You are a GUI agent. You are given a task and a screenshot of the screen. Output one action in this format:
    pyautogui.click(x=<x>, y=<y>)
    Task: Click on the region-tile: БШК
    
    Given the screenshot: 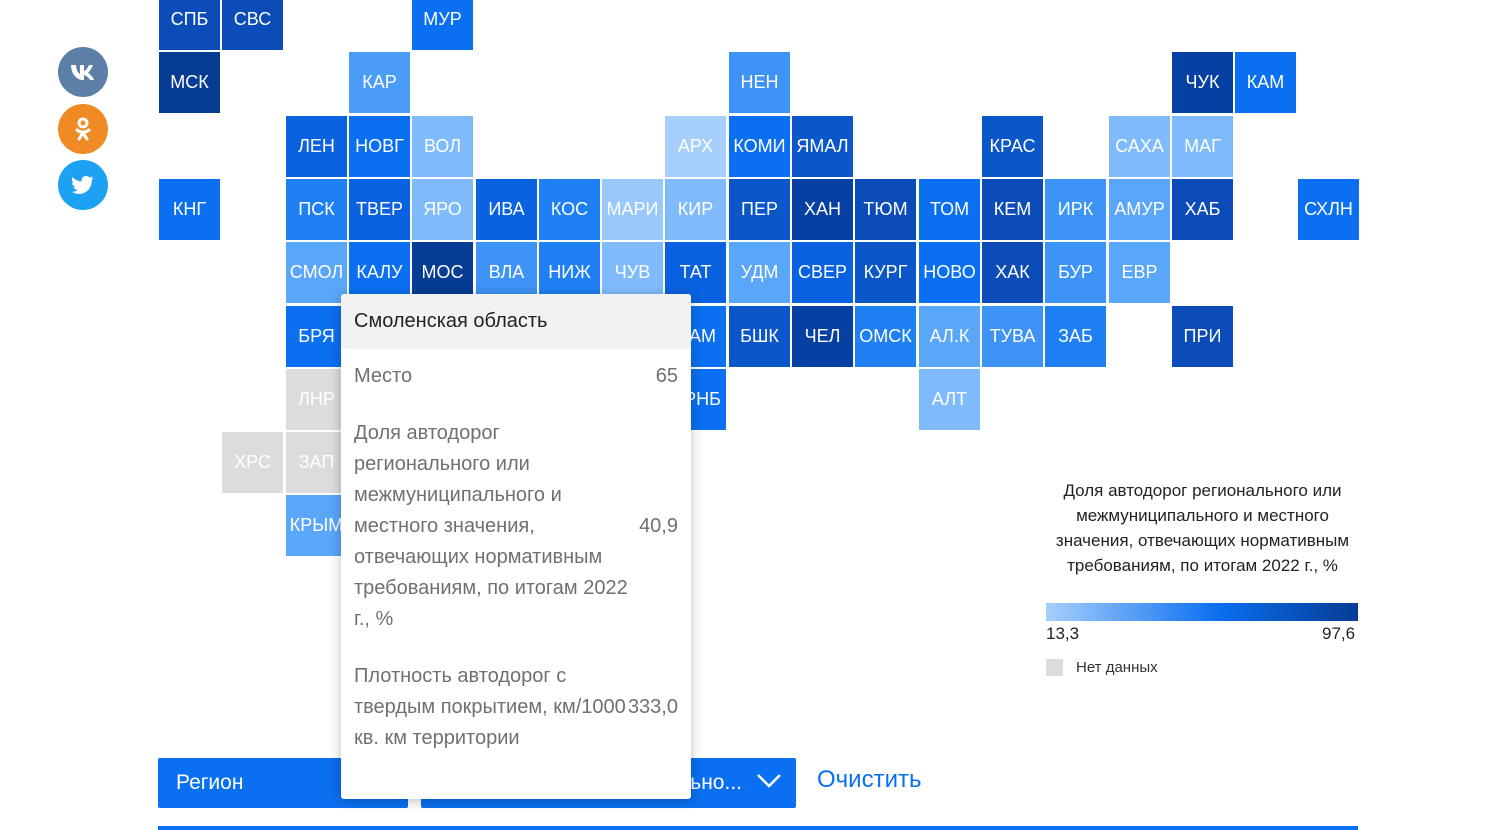 What is the action you would take?
    pyautogui.click(x=759, y=336)
    